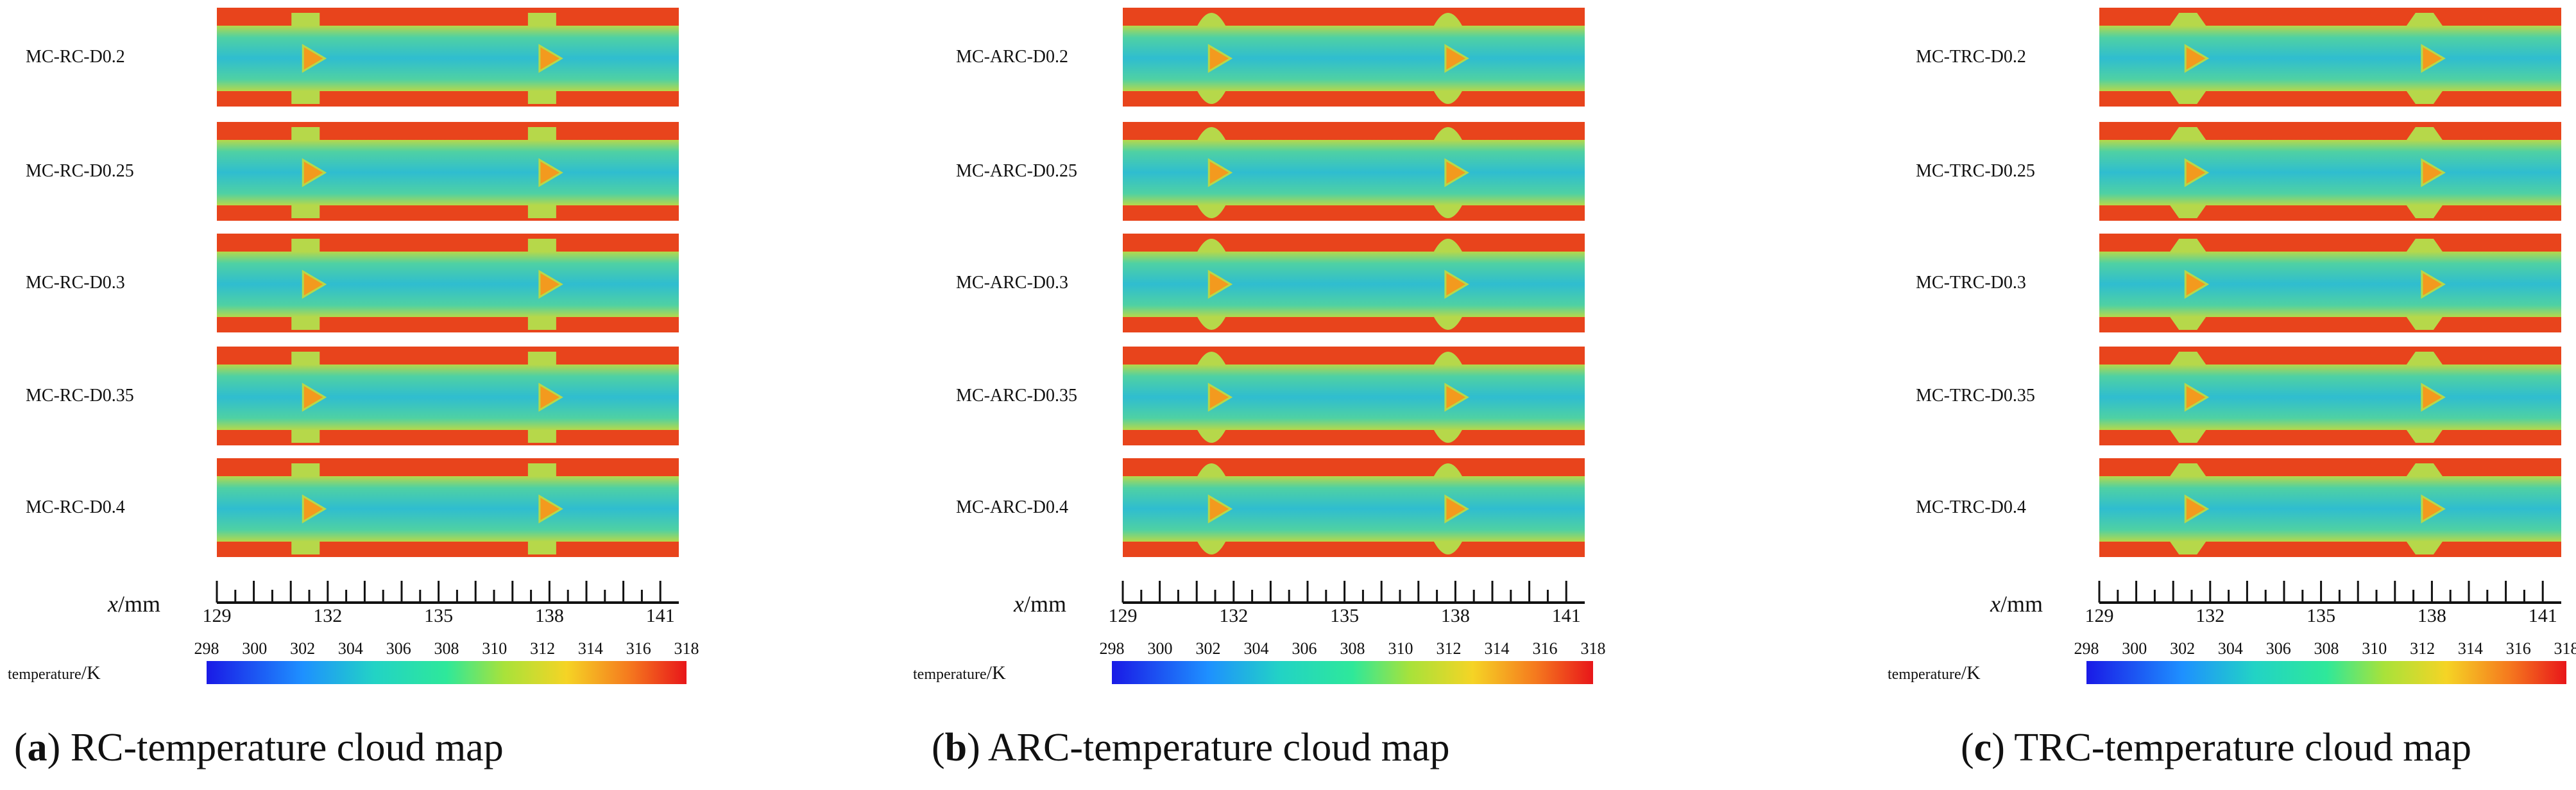  What do you see at coordinates (1040, 604) in the screenshot?
I see `x-axis-label: x/mm` at bounding box center [1040, 604].